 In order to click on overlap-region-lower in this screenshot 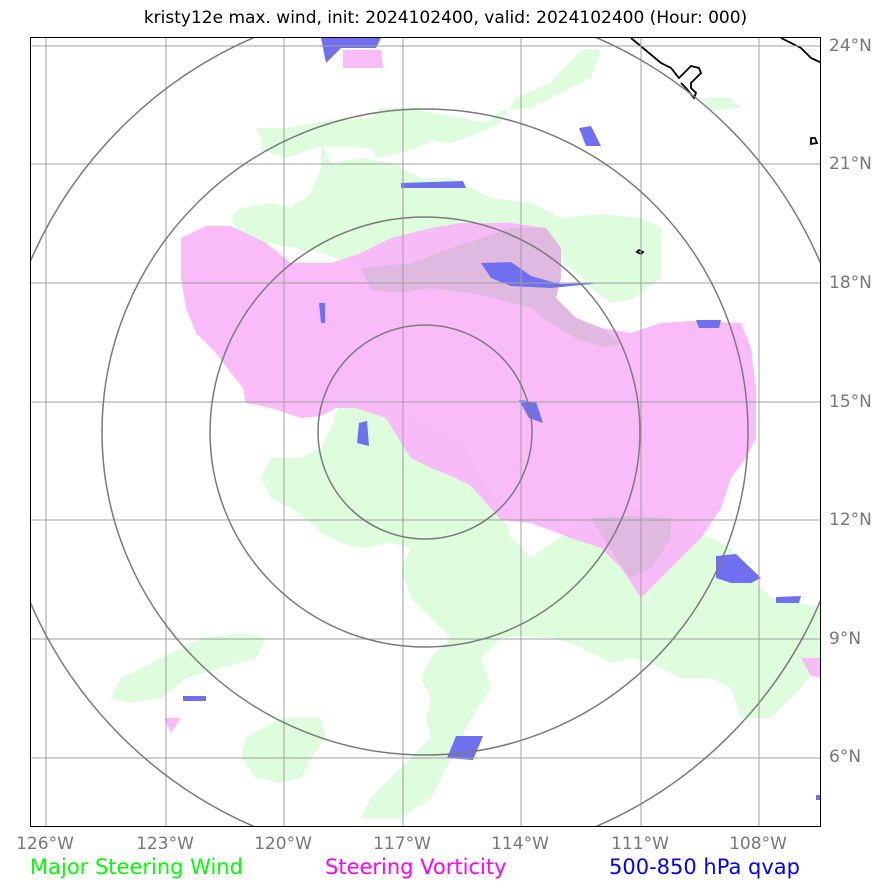, I will do `click(631, 547)`.